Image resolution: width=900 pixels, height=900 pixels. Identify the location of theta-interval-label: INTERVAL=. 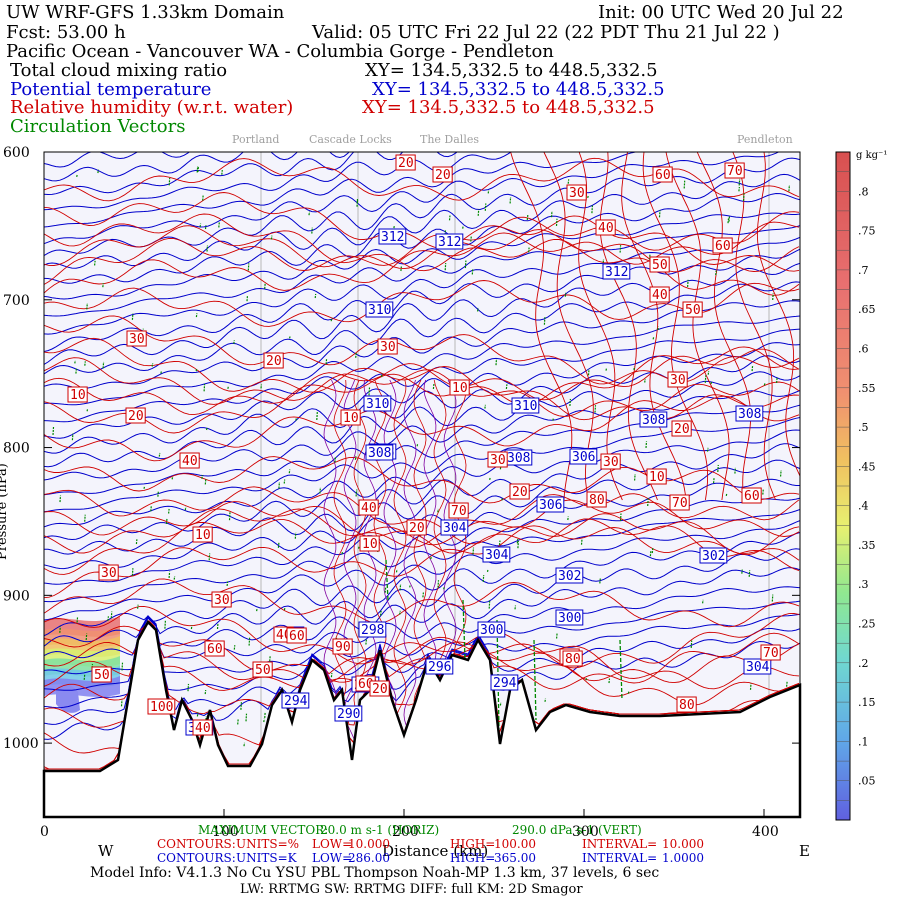
(620, 858).